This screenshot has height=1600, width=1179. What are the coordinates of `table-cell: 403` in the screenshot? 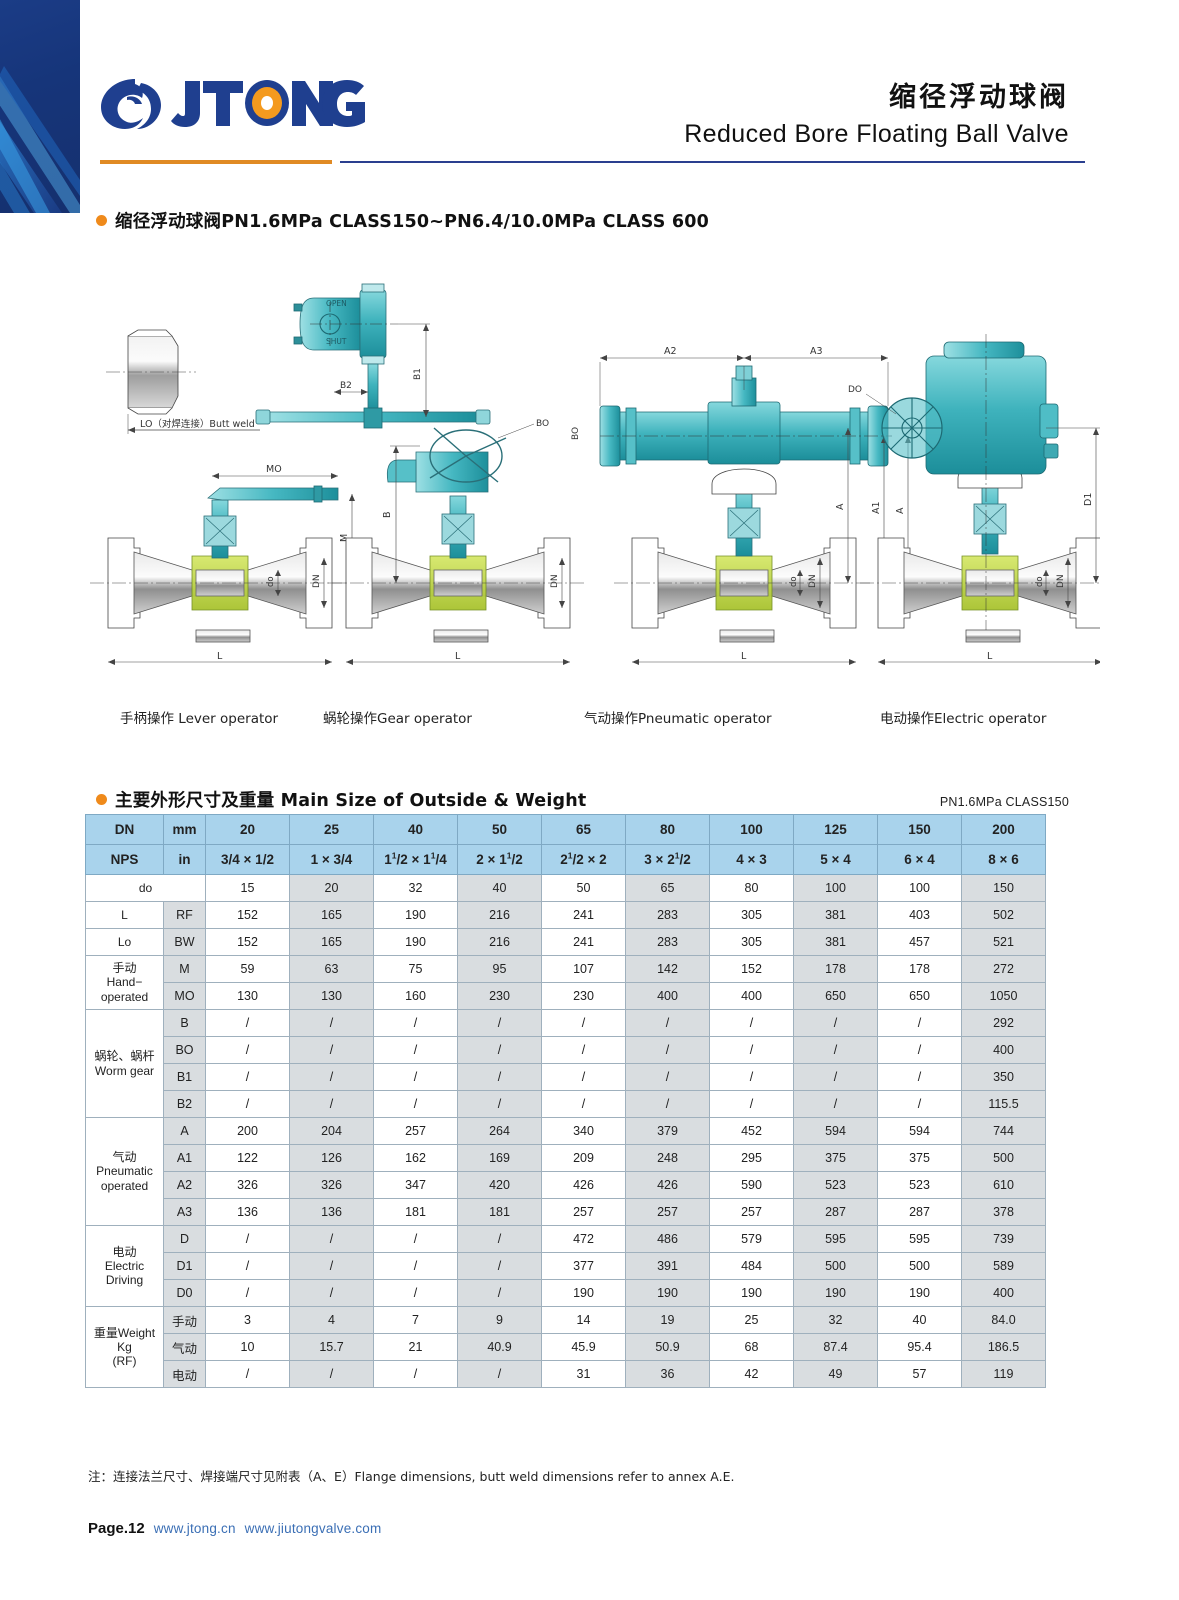 It's located at (919, 915).